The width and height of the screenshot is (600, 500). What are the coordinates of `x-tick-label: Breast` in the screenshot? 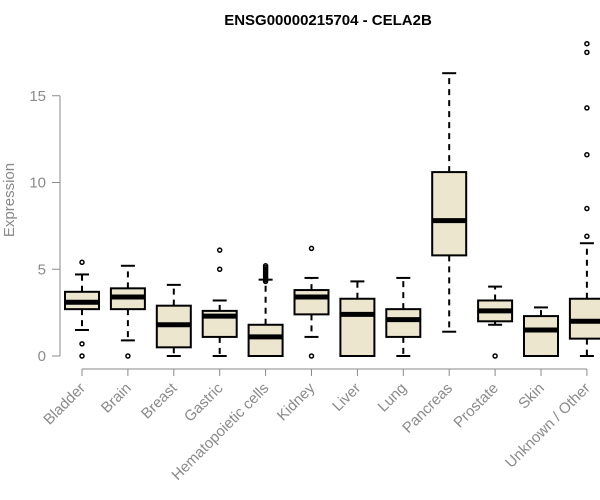 It's located at (159, 400).